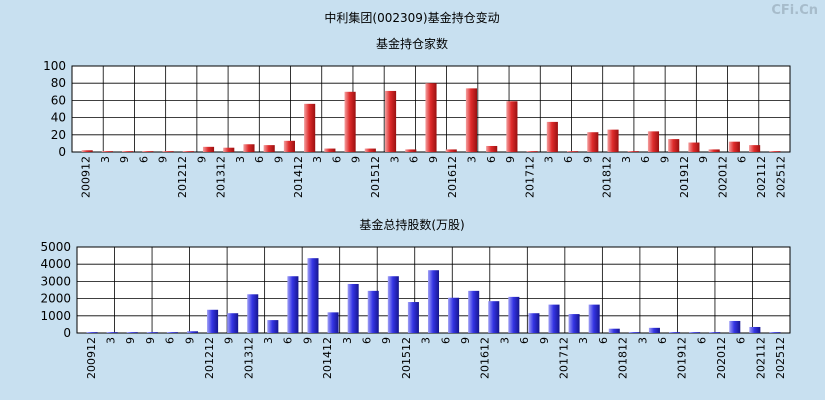 The width and height of the screenshot is (825, 400). Describe the element at coordinates (298, 177) in the screenshot. I see `c1-xtick-label: 201412` at that location.